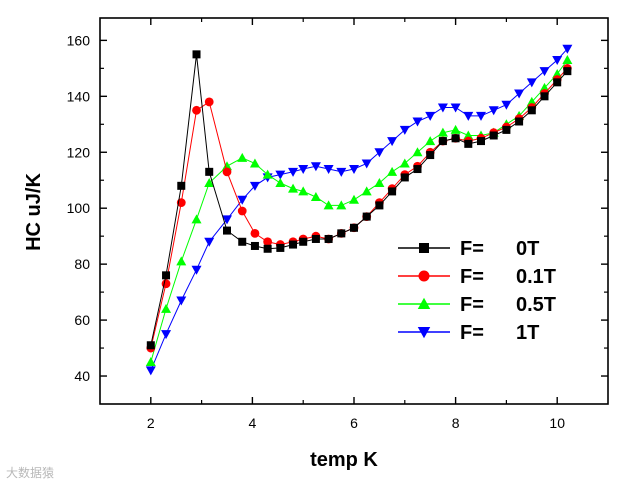 The width and height of the screenshot is (642, 490). What do you see at coordinates (151, 423) in the screenshot?
I see `x-tick-label: 2` at bounding box center [151, 423].